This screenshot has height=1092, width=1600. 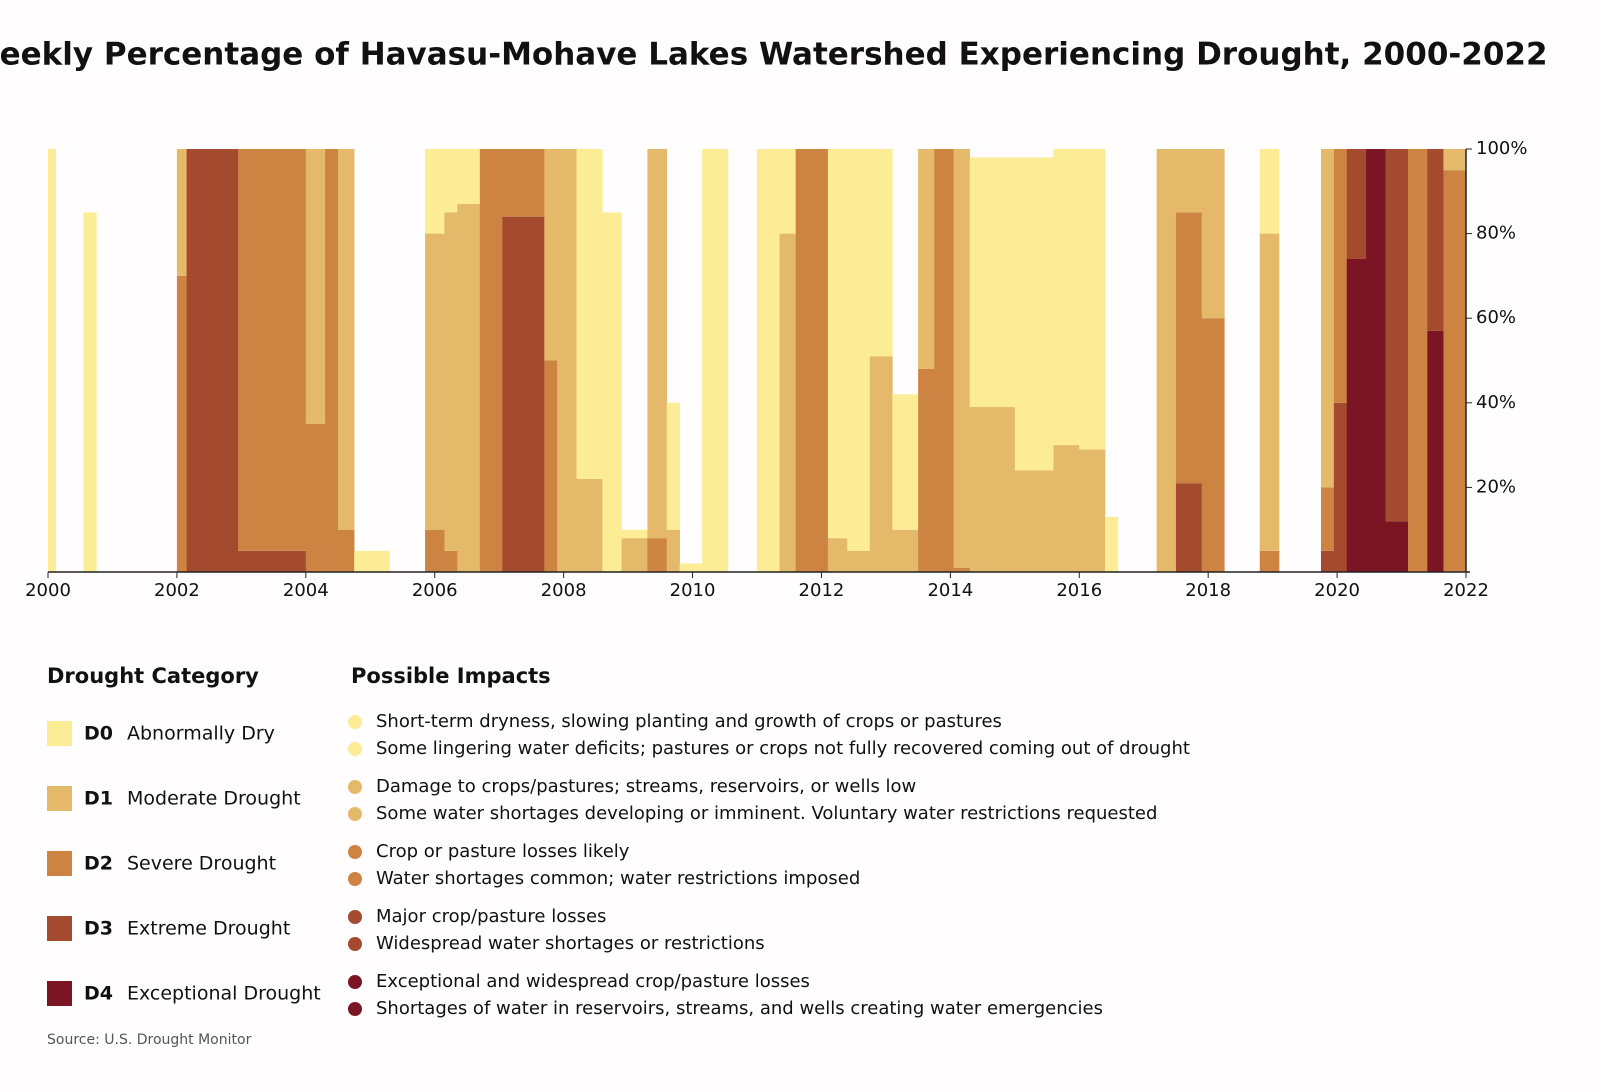 What do you see at coordinates (98, 864) in the screenshot?
I see `legend-code: D2` at bounding box center [98, 864].